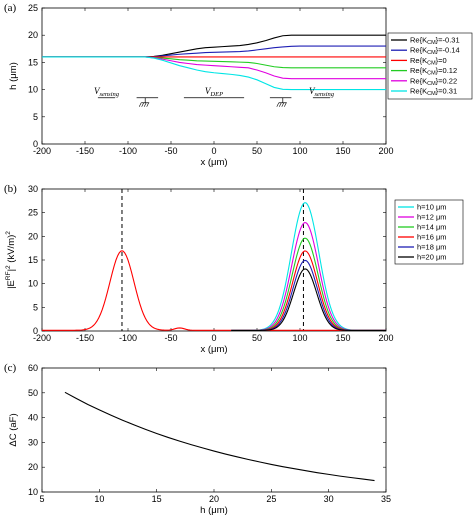 The image size is (474, 518). Describe the element at coordinates (33, 236) in the screenshot. I see `panel-b-ytick-label: 20` at that location.